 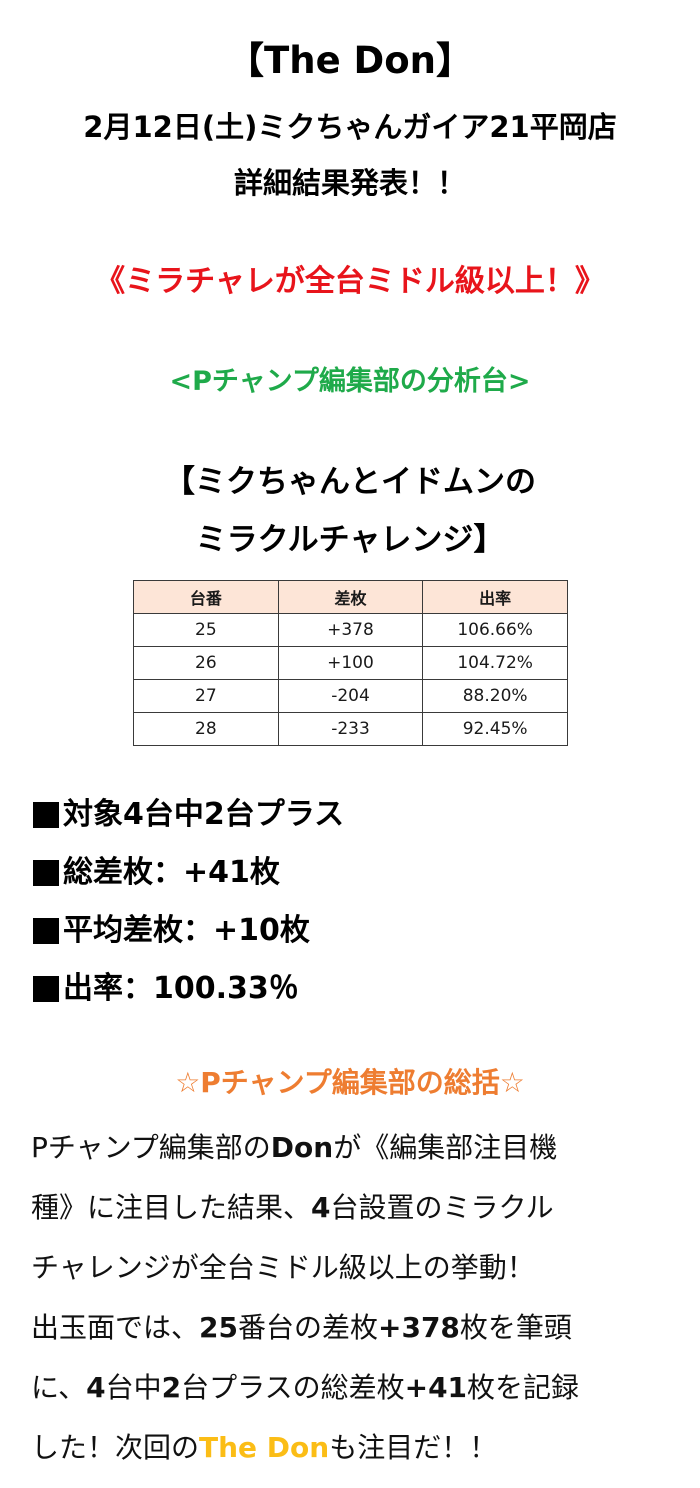 What do you see at coordinates (307, 1327) in the screenshot?
I see `recap-text: 番台の差枚` at bounding box center [307, 1327].